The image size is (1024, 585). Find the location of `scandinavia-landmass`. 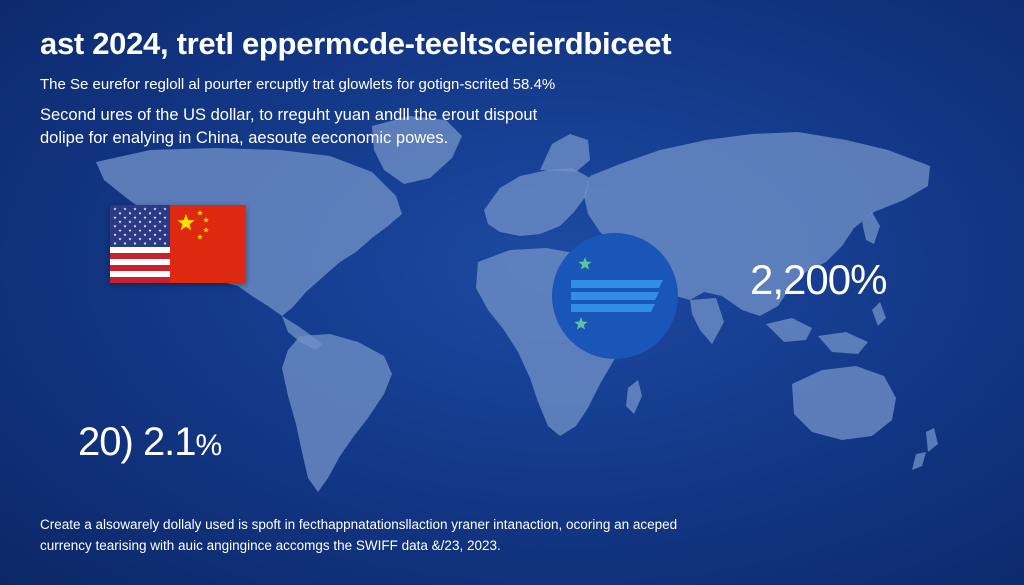

scandinavia-landmass is located at coordinates (565, 153).